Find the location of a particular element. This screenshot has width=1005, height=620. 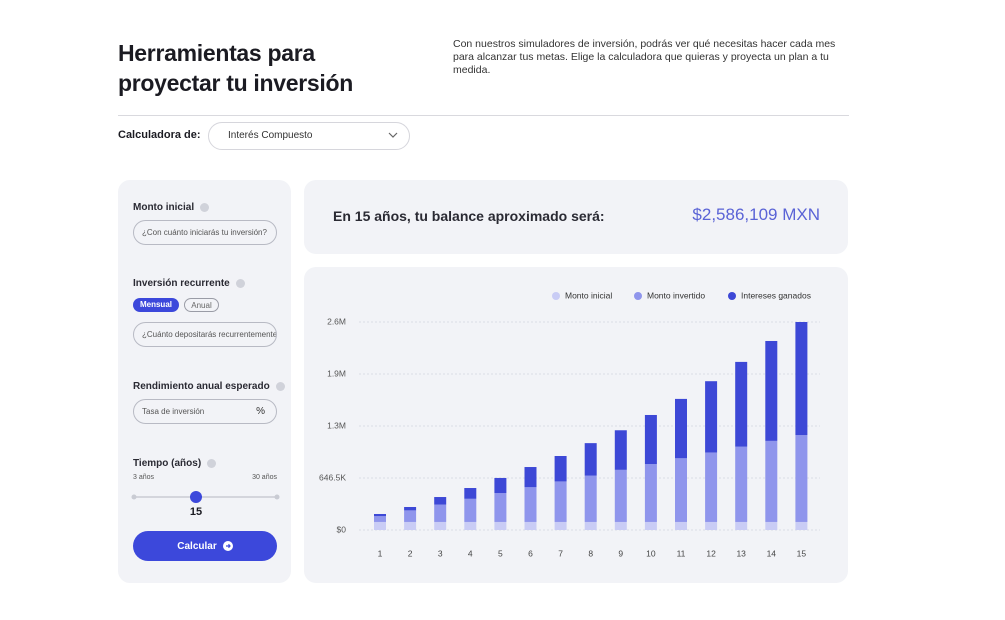

title-line: proyectar tu inversión is located at coordinates (235, 83).